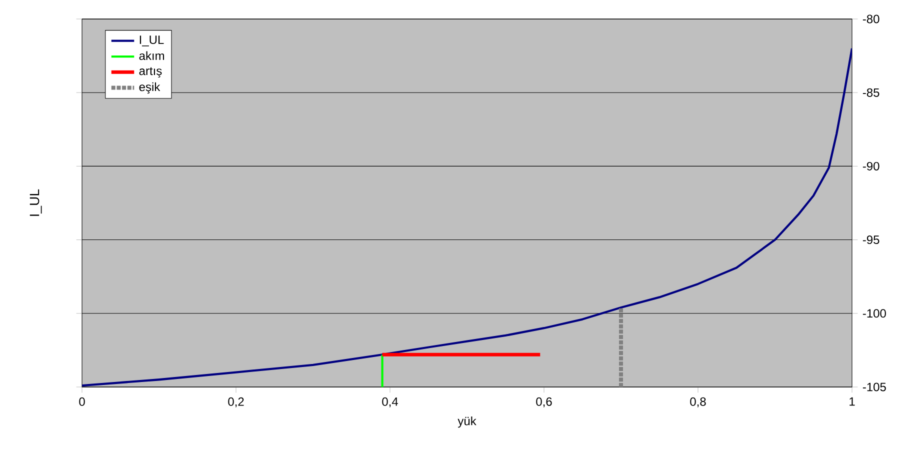 The width and height of the screenshot is (913, 467). Describe the element at coordinates (236, 402) in the screenshot. I see `x-tick-label: 0,2` at that location.